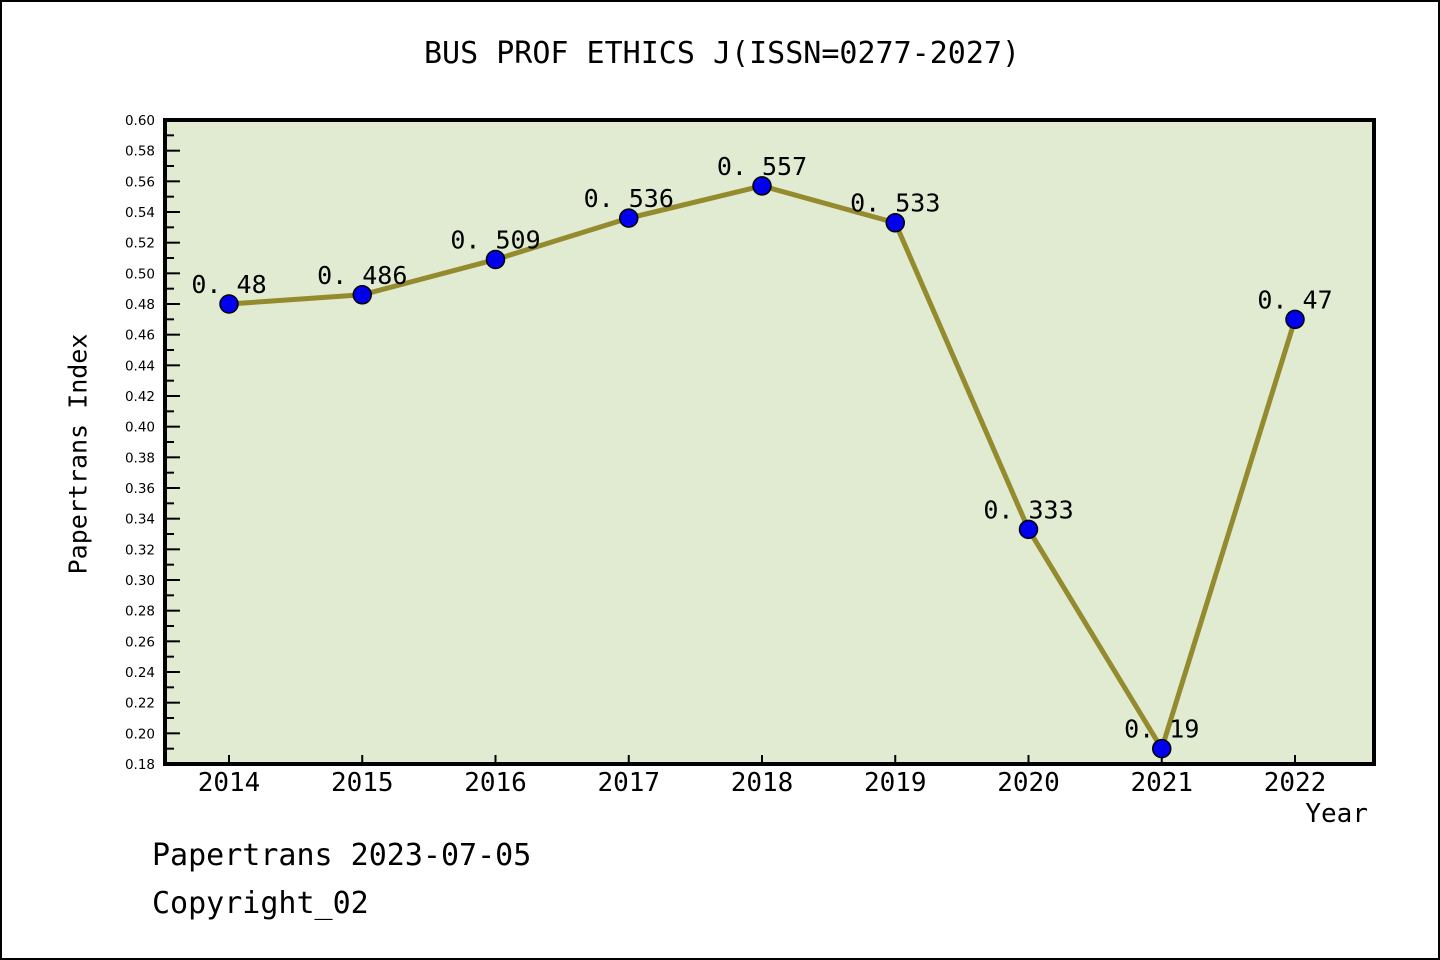 The width and height of the screenshot is (1440, 960). Describe the element at coordinates (495, 783) in the screenshot. I see `svg-text: 2016` at that location.